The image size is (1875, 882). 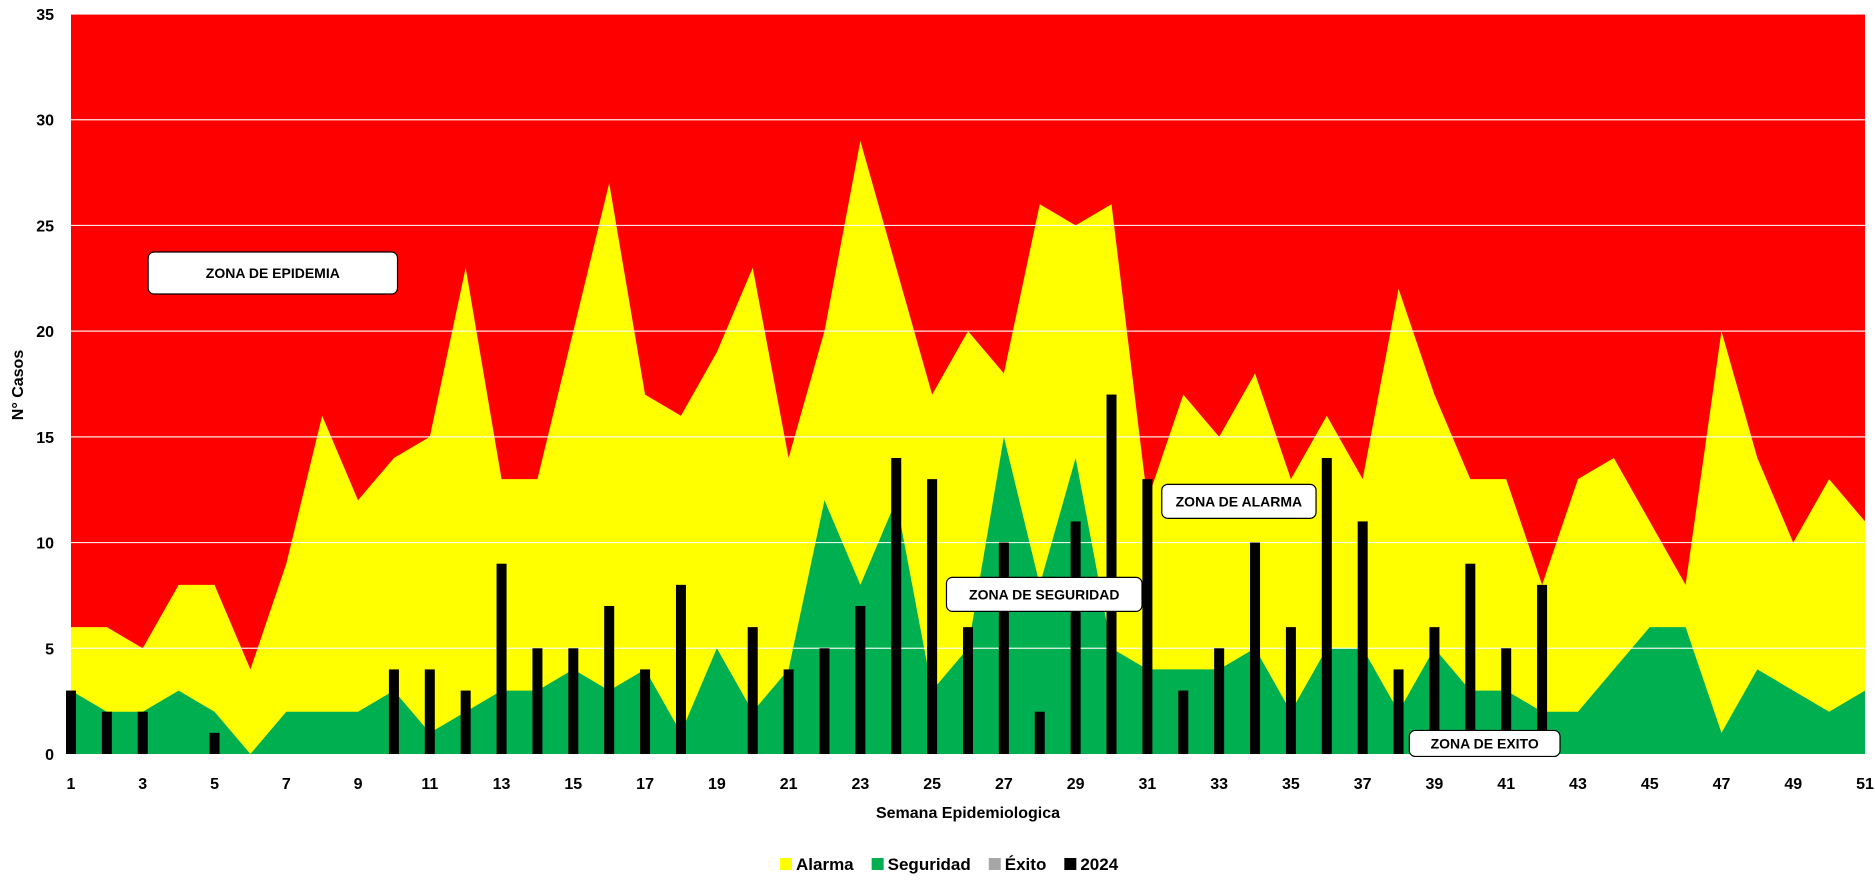 What do you see at coordinates (45, 15) in the screenshot?
I see `y-tick-label: 35` at bounding box center [45, 15].